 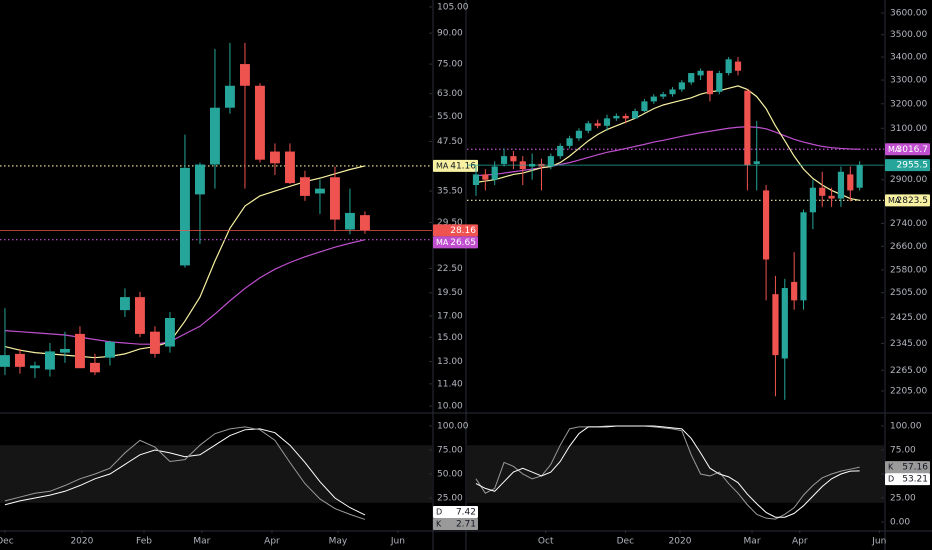 What do you see at coordinates (908, 293) in the screenshot?
I see `y-tick-label: 2505.00` at bounding box center [908, 293].